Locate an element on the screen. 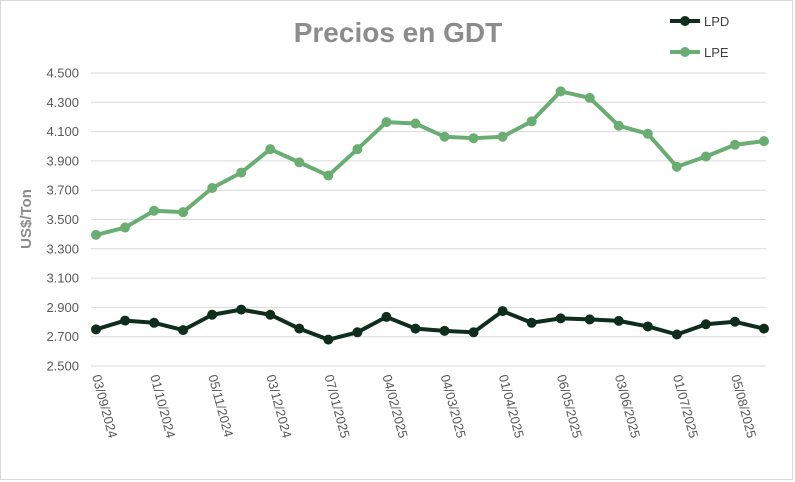 Image resolution: width=795 pixels, height=482 pixels. x-tick-label: 01/10/2024 is located at coordinates (162, 406).